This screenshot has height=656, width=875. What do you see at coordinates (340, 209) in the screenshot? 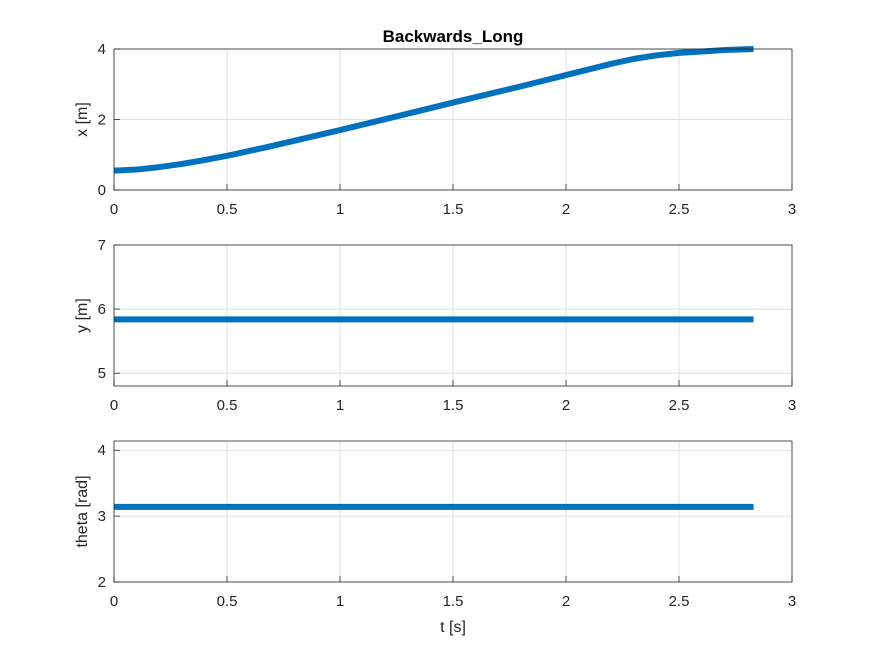
I see `subplot-x-xtick-label: 1` at bounding box center [340, 209].